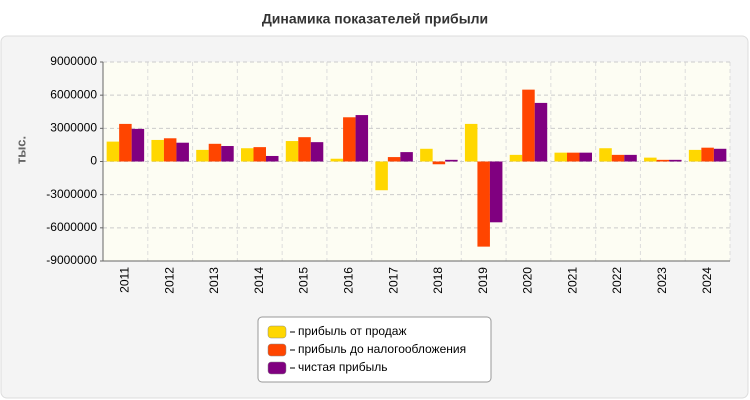 The image size is (750, 400). I want to click on x-tick-label: 2015, so click(304, 280).